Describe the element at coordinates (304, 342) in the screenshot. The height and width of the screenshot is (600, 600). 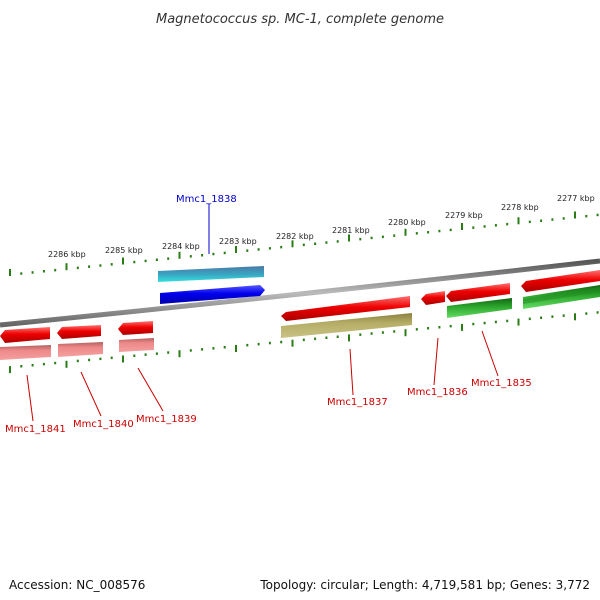
I see `lower-tick-track` at that location.